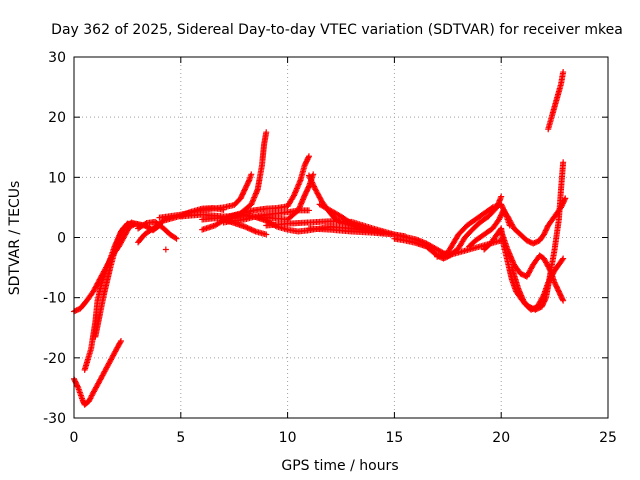 Image resolution: width=640 pixels, height=480 pixels. Describe the element at coordinates (57, 178) in the screenshot. I see `y-tick-label: 10` at that location.